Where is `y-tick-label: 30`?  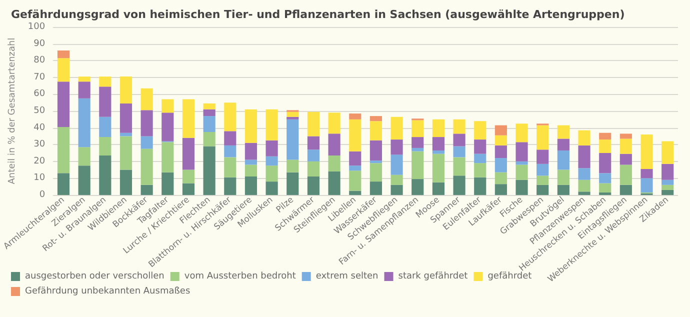 y-tick-label: 30 is located at coordinates (40, 145).